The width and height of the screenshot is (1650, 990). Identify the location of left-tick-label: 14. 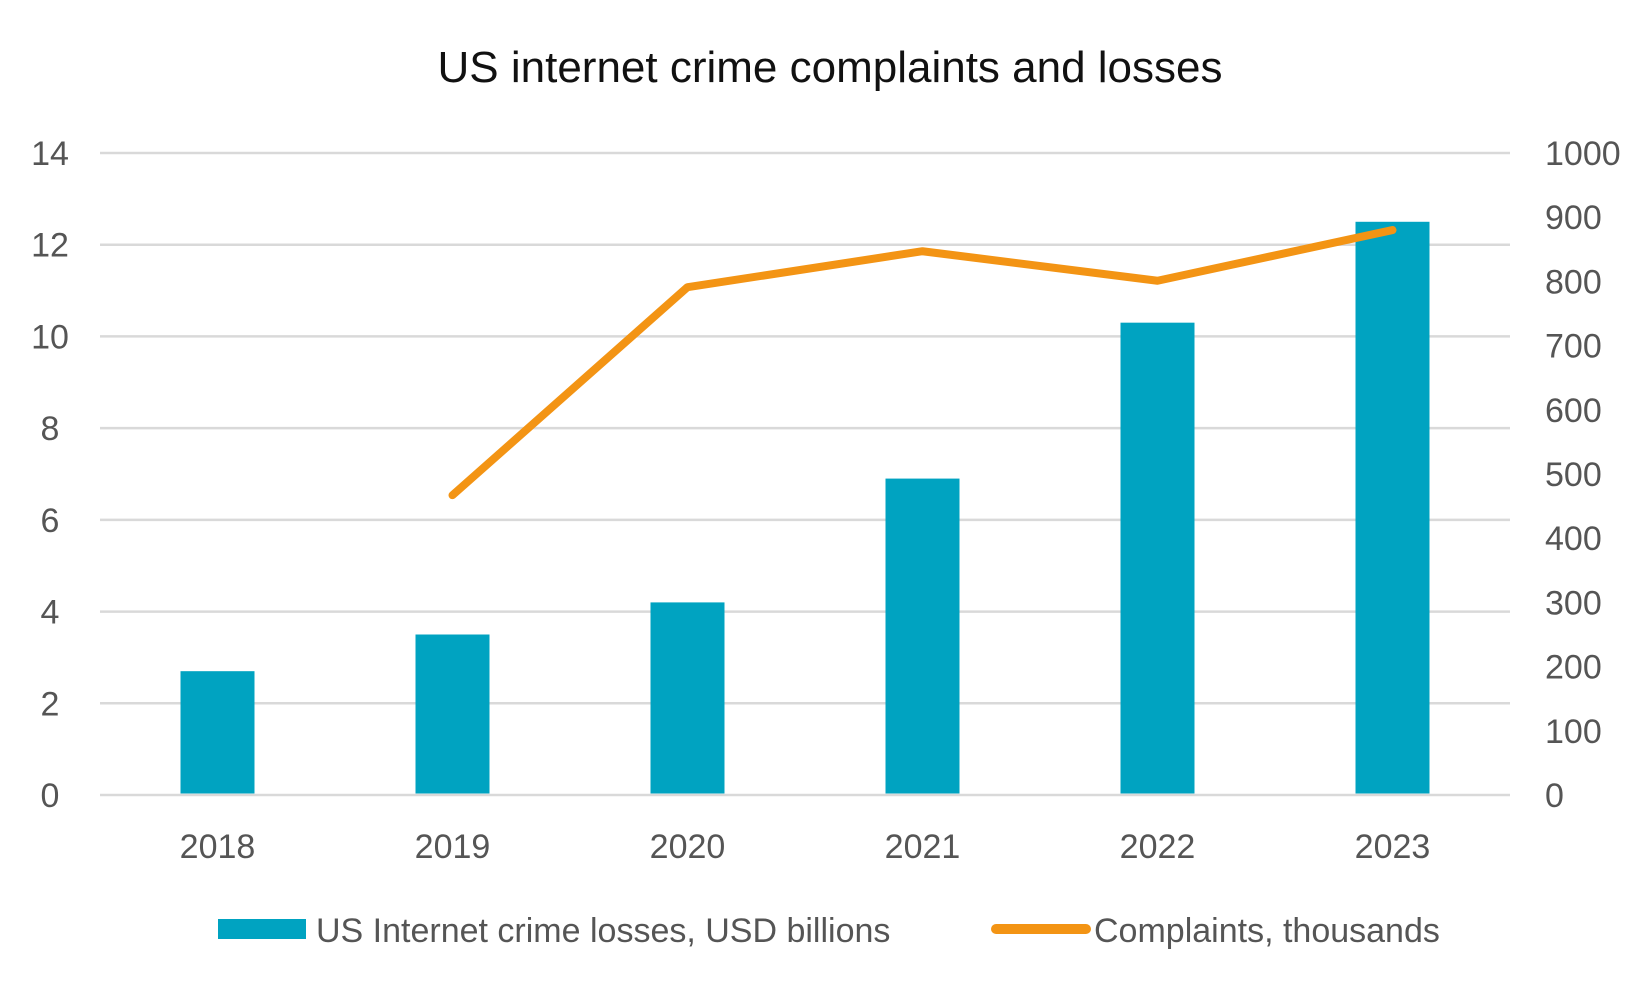
(50, 154).